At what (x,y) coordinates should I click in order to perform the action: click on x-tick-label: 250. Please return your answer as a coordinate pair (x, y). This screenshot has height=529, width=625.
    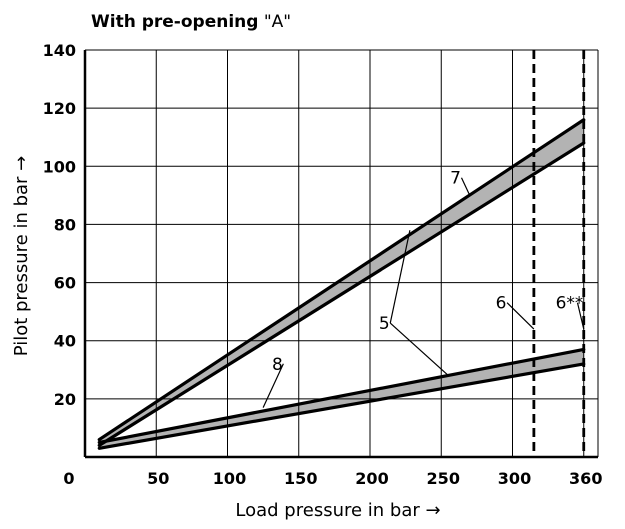
    Looking at the image, I should click on (443, 478).